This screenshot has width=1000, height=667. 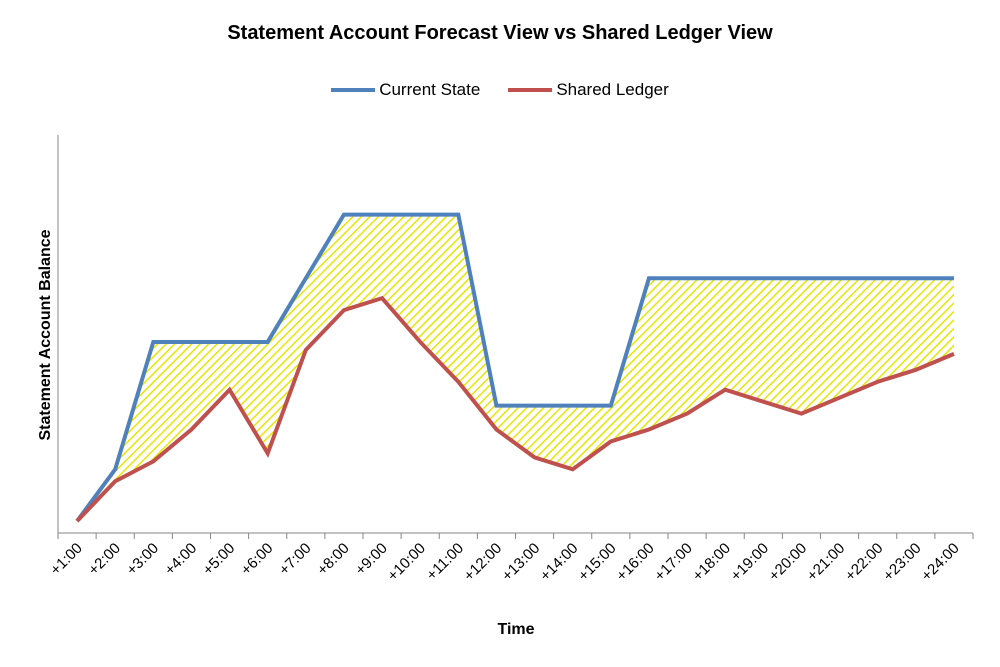 What do you see at coordinates (521, 562) in the screenshot?
I see `x-tick-label: +13:00` at bounding box center [521, 562].